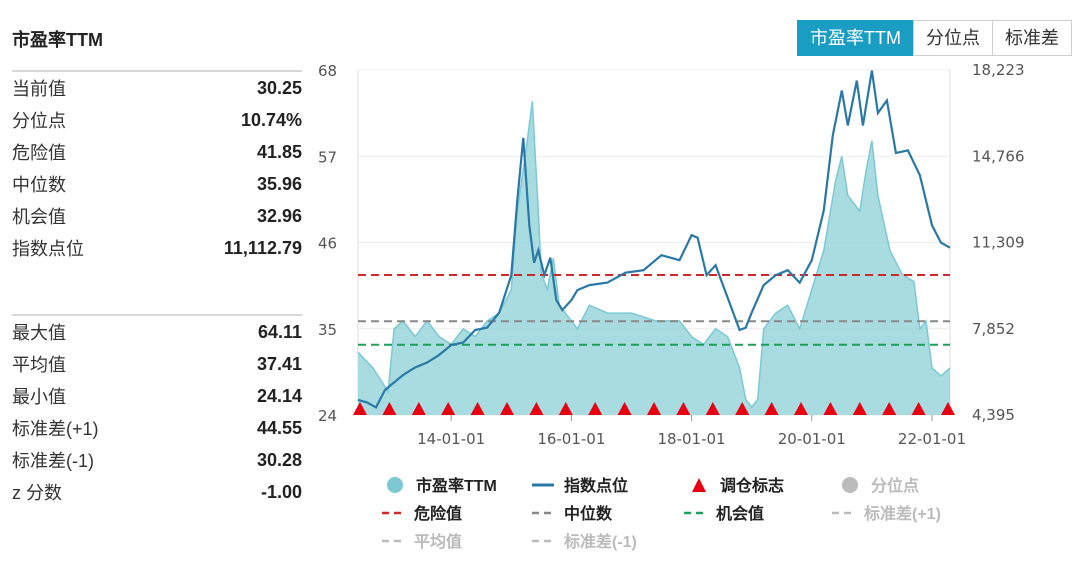 The width and height of the screenshot is (1080, 569). Describe the element at coordinates (327, 244) in the screenshot. I see `y-left-tick-label: 46` at that location.